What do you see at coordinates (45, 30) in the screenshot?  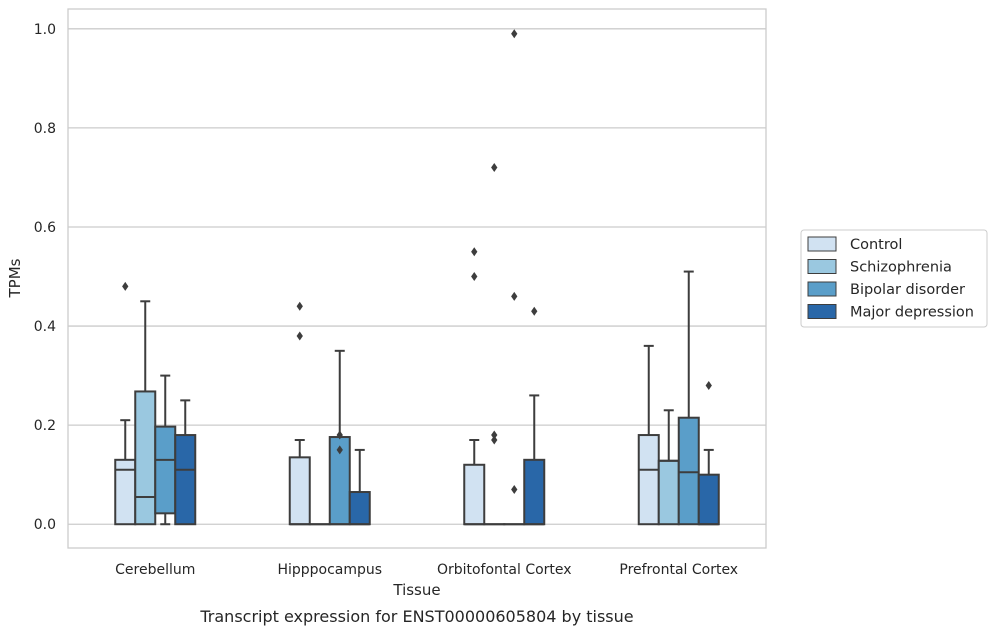 I see `y-tick-label: 1.0` at bounding box center [45, 30].